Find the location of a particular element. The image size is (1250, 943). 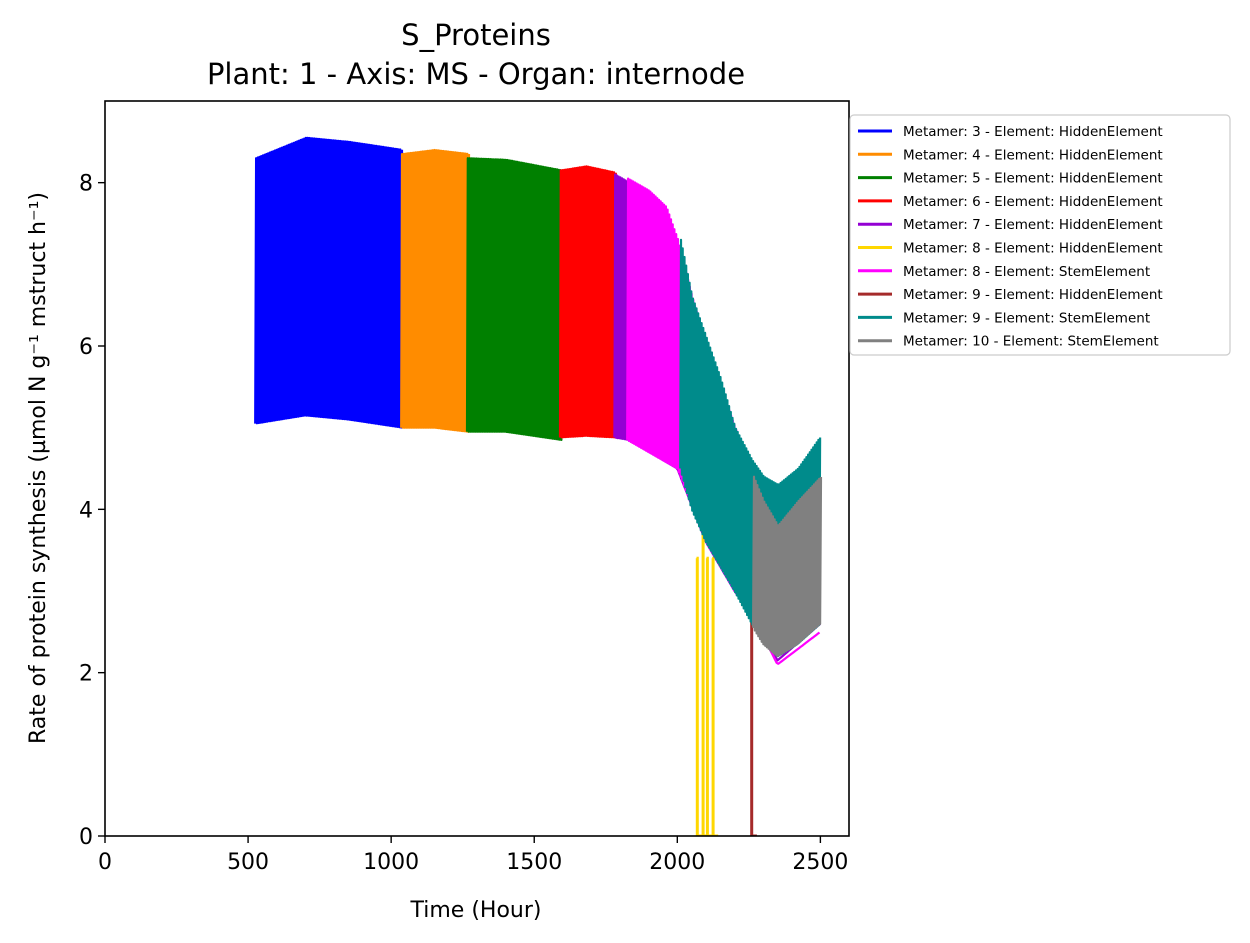

legend-entry: Metamer: 10 - Element: StemElement is located at coordinates (1031, 342).